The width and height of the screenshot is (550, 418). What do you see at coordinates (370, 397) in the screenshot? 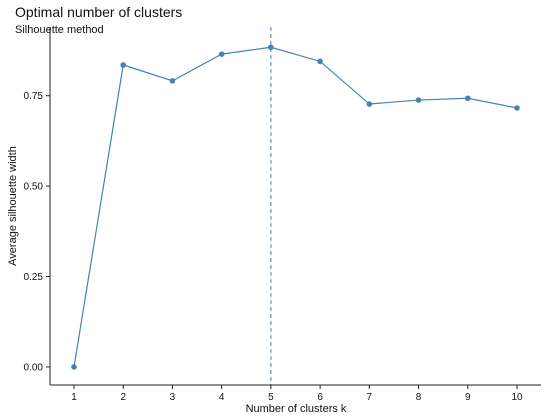
I see `x-axis-tick-label: 7` at bounding box center [370, 397].